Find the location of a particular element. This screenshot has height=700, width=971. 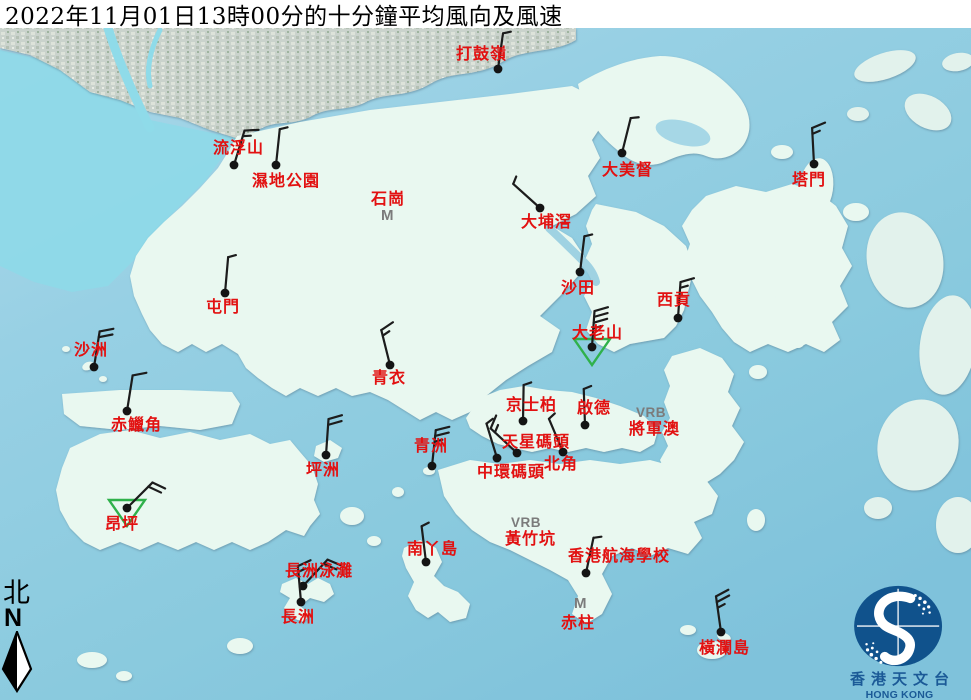

station-label-hk-sea-school: 香港航海學校 is located at coordinates (619, 555).